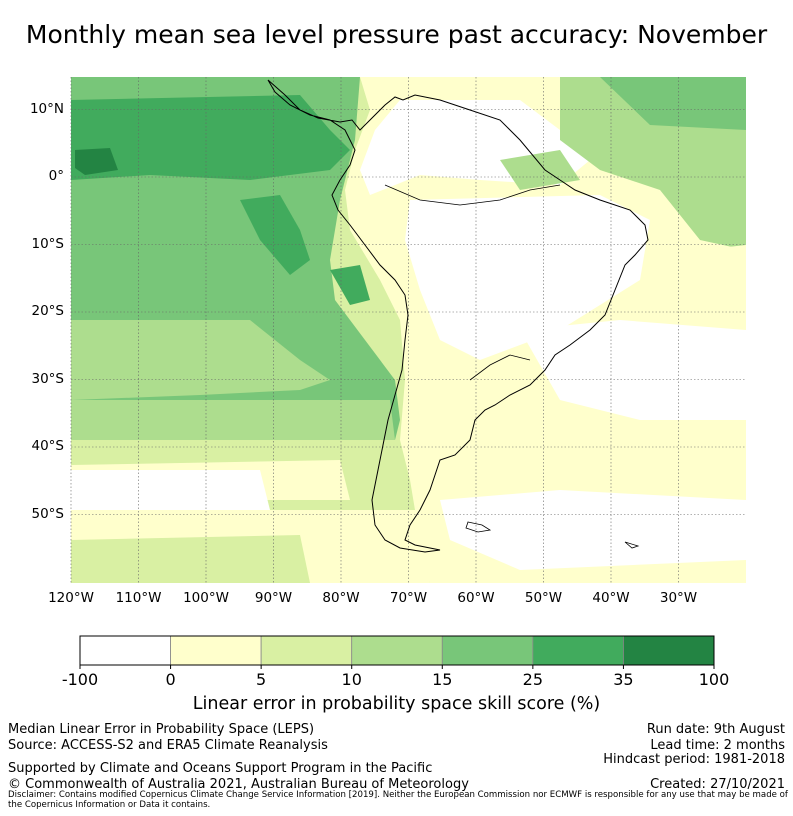 This screenshot has width=793, height=816. Describe the element at coordinates (71, 598) in the screenshot. I see `lon-label: 120°W` at that location.